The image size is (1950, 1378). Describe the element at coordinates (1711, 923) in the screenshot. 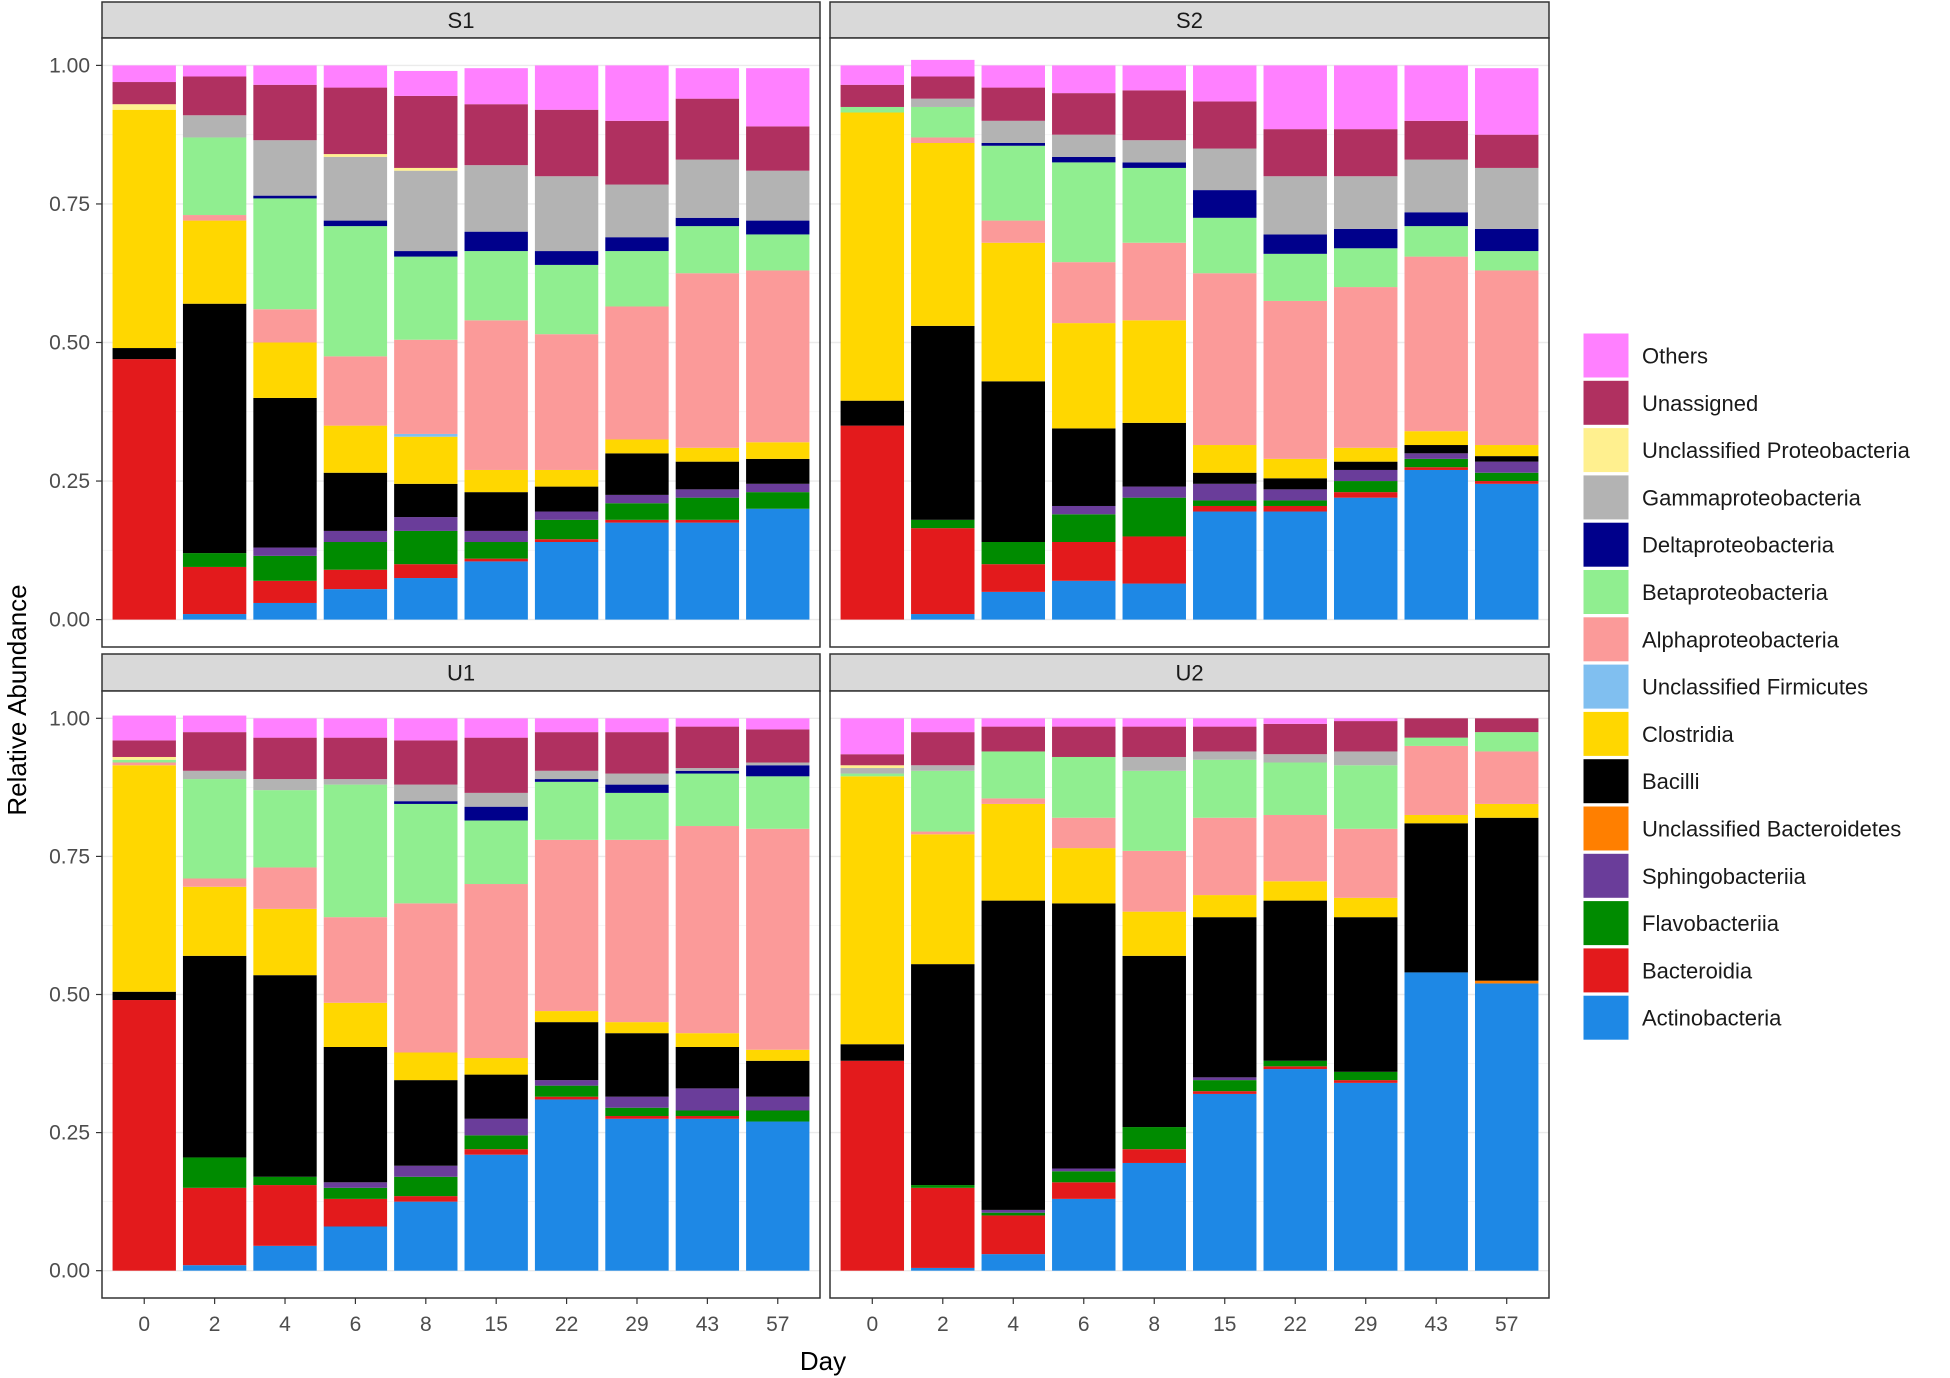

I see `legend-label: Flavobacteriia` at that location.